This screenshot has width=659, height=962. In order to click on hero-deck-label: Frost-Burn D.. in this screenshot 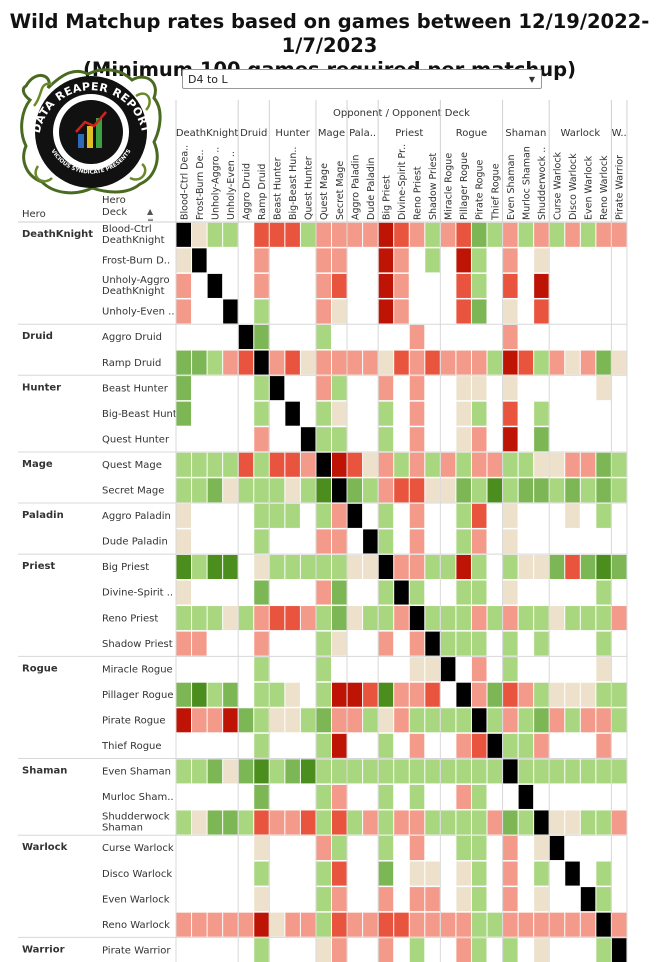, I will do `click(136, 261)`.